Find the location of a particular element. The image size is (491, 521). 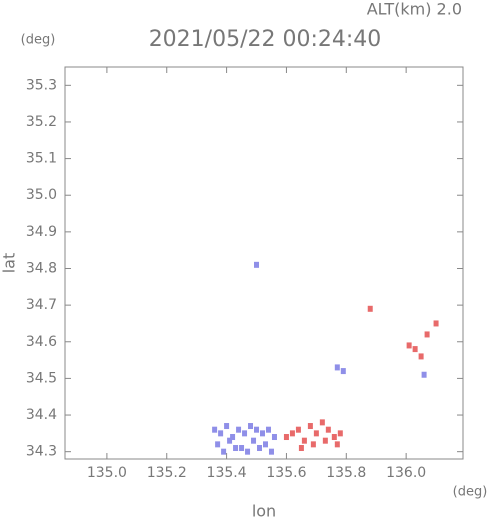

y-tick-label: 34.6 is located at coordinates (41, 342).